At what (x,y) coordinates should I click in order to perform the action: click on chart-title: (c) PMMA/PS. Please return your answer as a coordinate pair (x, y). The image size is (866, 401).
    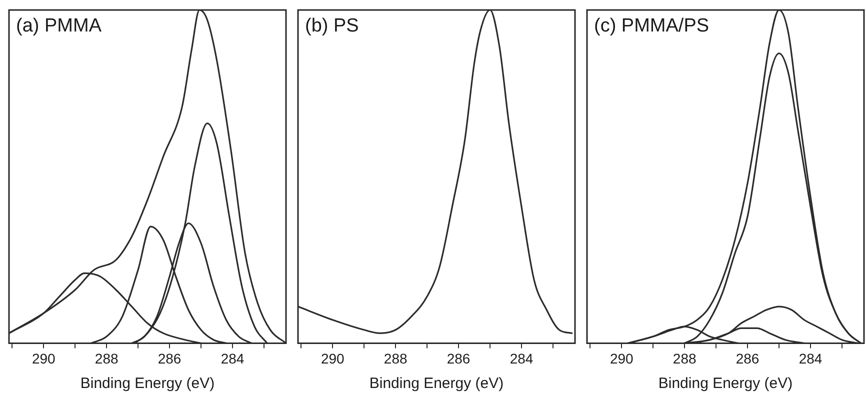
    Looking at the image, I should click on (652, 26).